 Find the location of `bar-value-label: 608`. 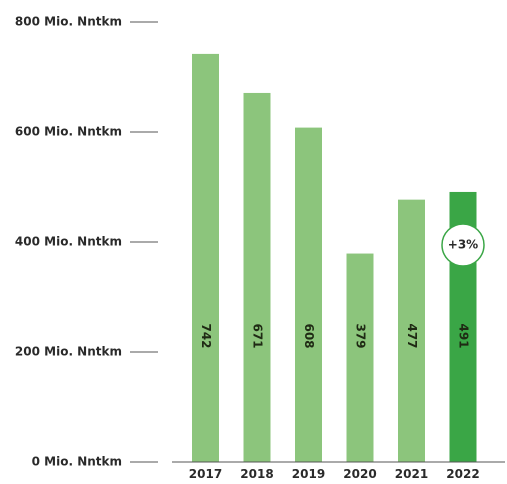

bar-value-label: 608 is located at coordinates (309, 335).